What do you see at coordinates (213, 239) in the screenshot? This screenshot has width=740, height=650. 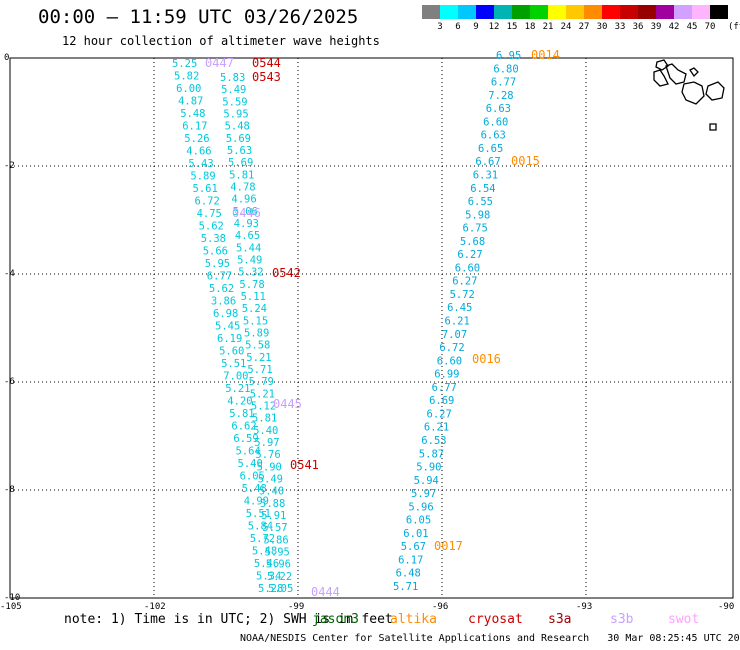 I see `swh-value: 5.38` at bounding box center [213, 239].